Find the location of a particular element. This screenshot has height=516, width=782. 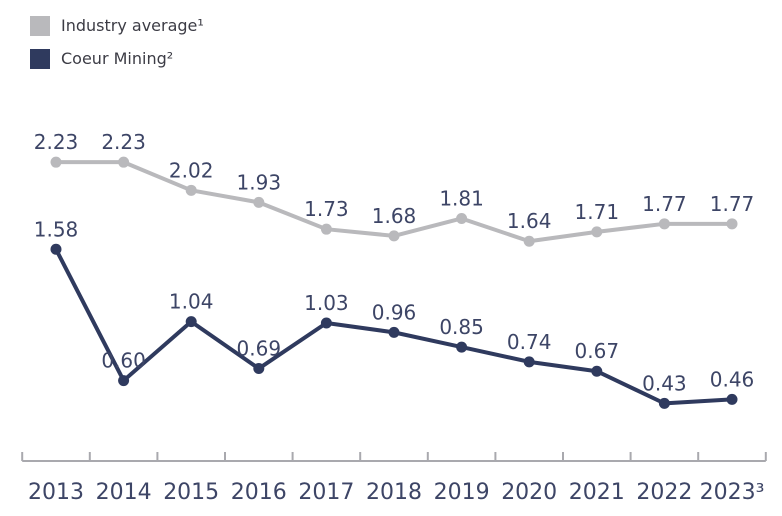

coeur-mining-swatch is located at coordinates (40, 59).